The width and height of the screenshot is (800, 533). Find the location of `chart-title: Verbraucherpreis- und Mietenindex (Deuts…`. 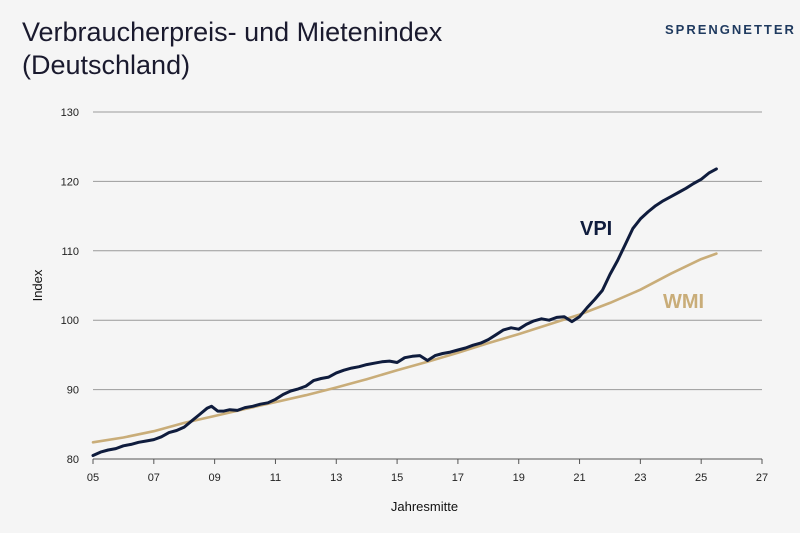

chart-title: Verbraucherpreis- und Mietenindex (Deuts… is located at coordinates (232, 49).